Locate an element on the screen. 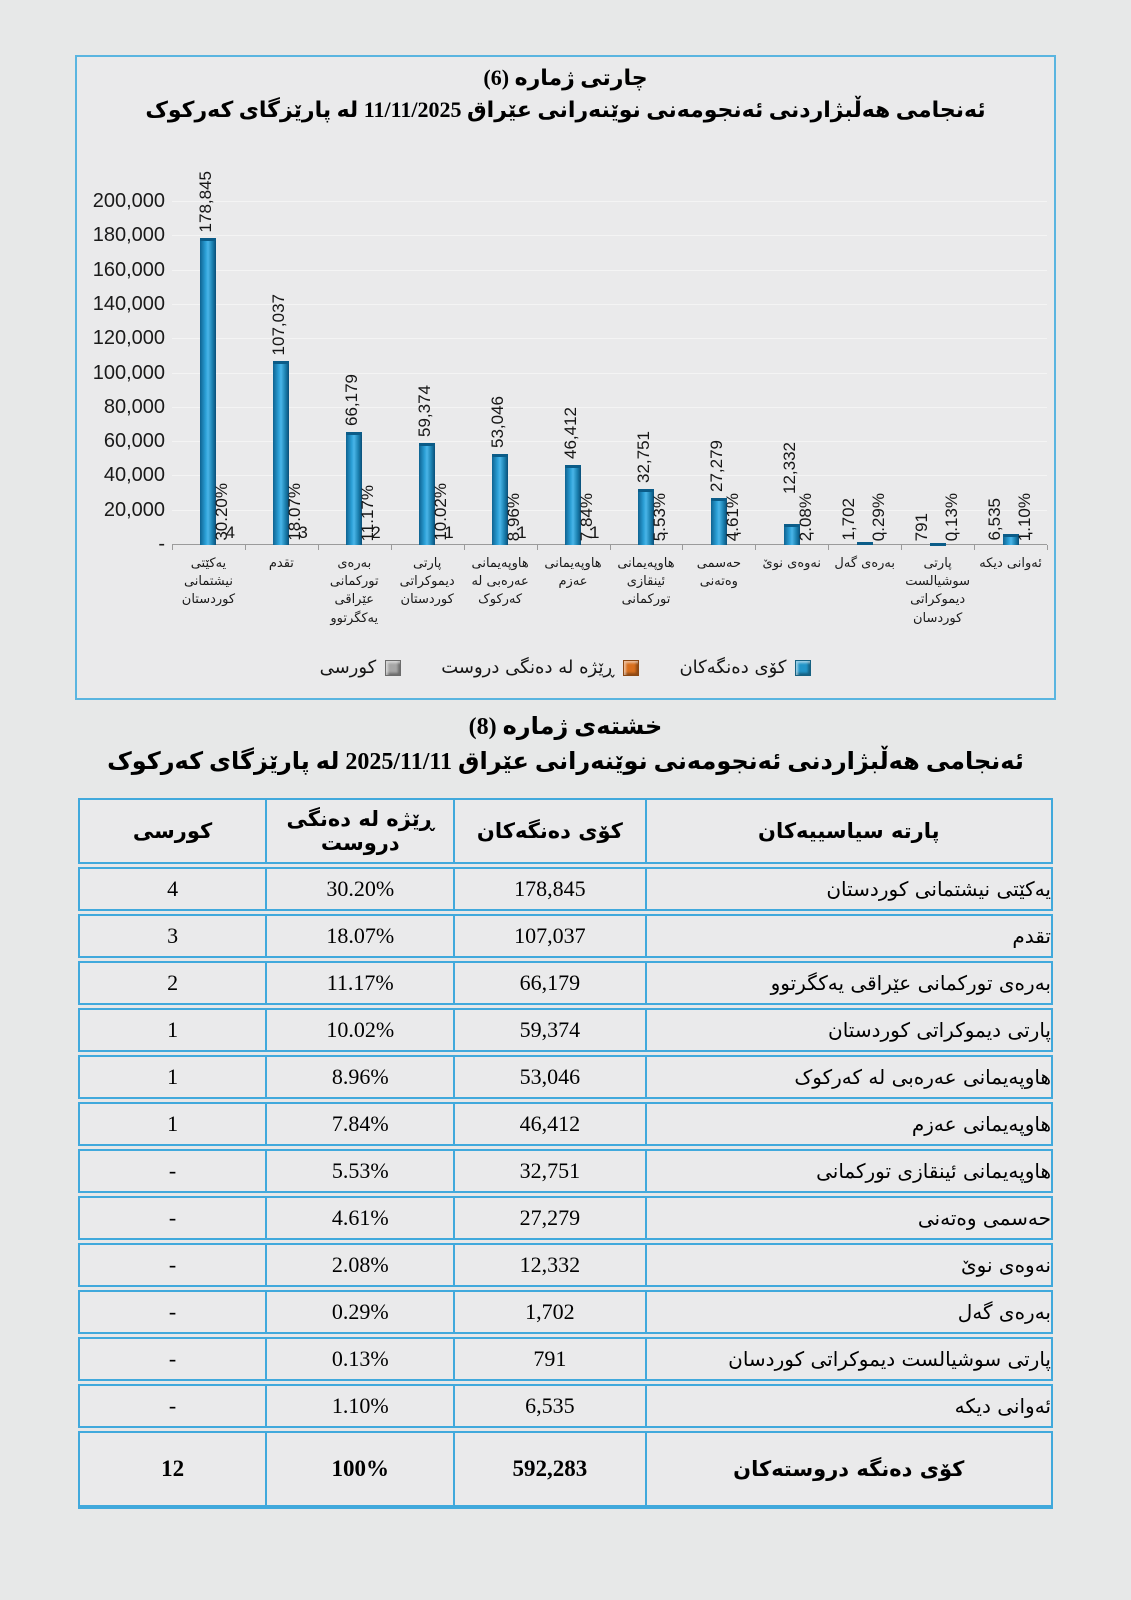 This screenshot has width=1131, height=1600. percent-cell: 10.02% is located at coordinates (361, 1030).